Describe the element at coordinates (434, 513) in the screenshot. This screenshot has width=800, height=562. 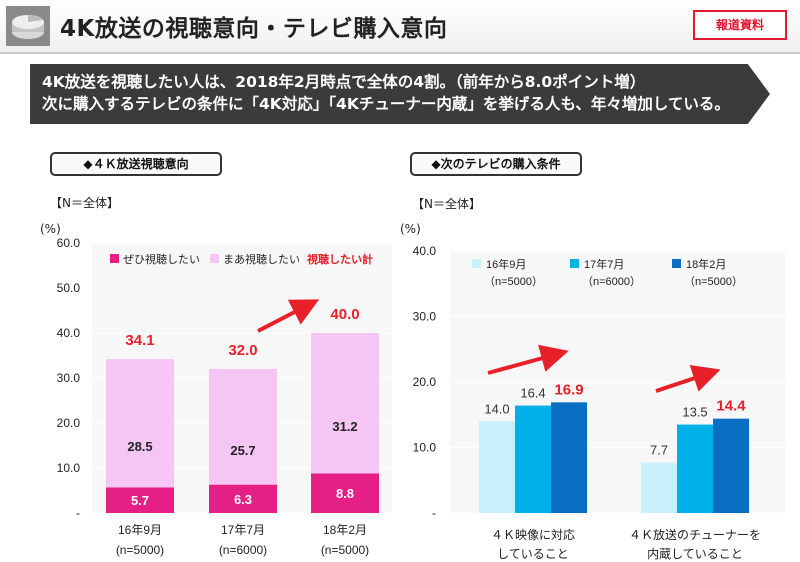
I see `chart2-ytick-label: -` at that location.